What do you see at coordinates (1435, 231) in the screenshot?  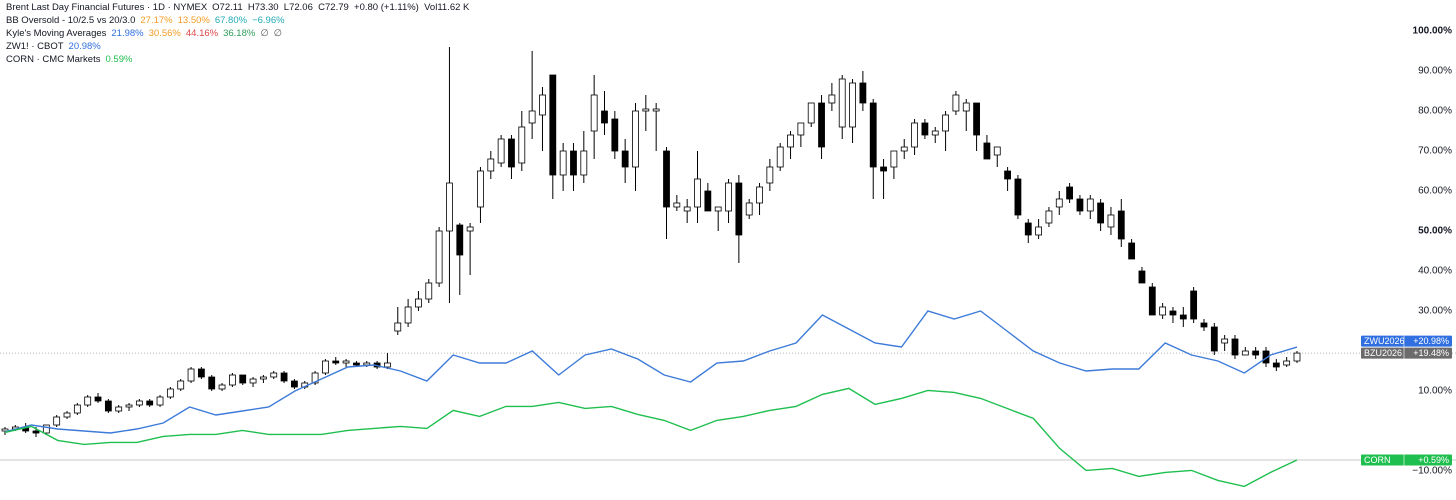 I see `y-tick-label: 50.00%` at bounding box center [1435, 231].